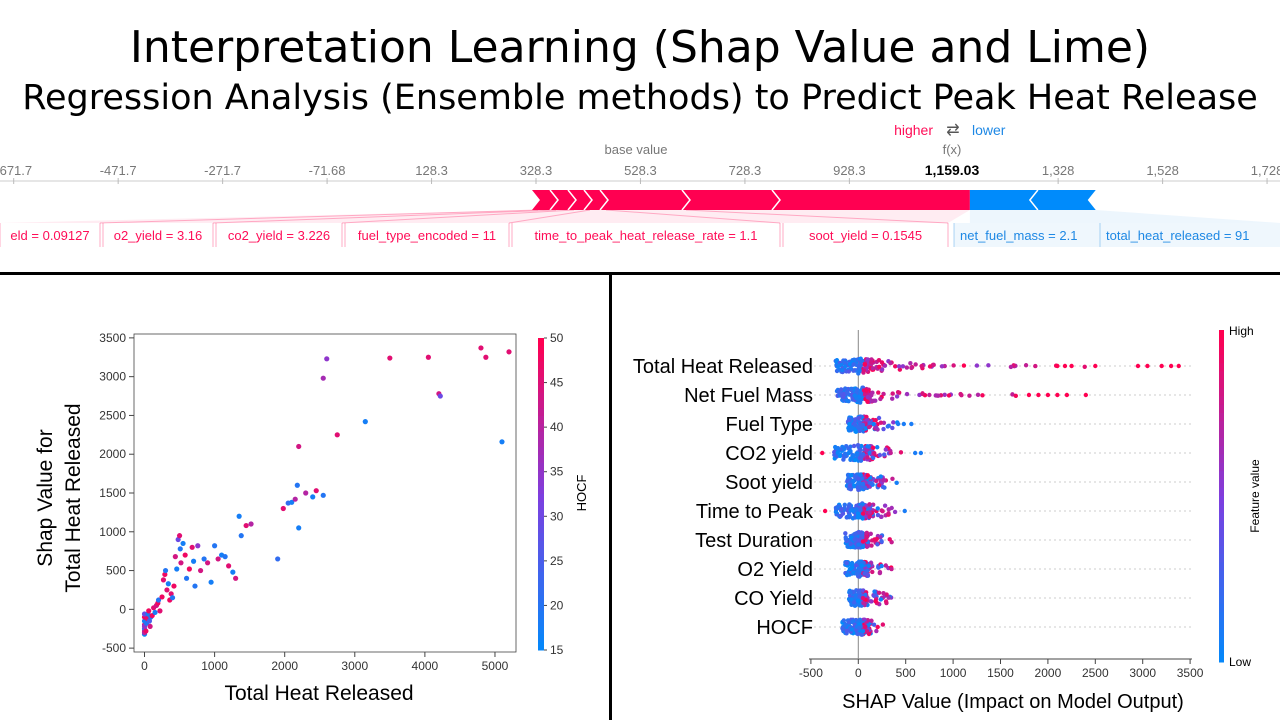 This screenshot has width=1280, height=720. What do you see at coordinates (849, 170) in the screenshot?
I see `force-tick-label: 928.3` at bounding box center [849, 170].